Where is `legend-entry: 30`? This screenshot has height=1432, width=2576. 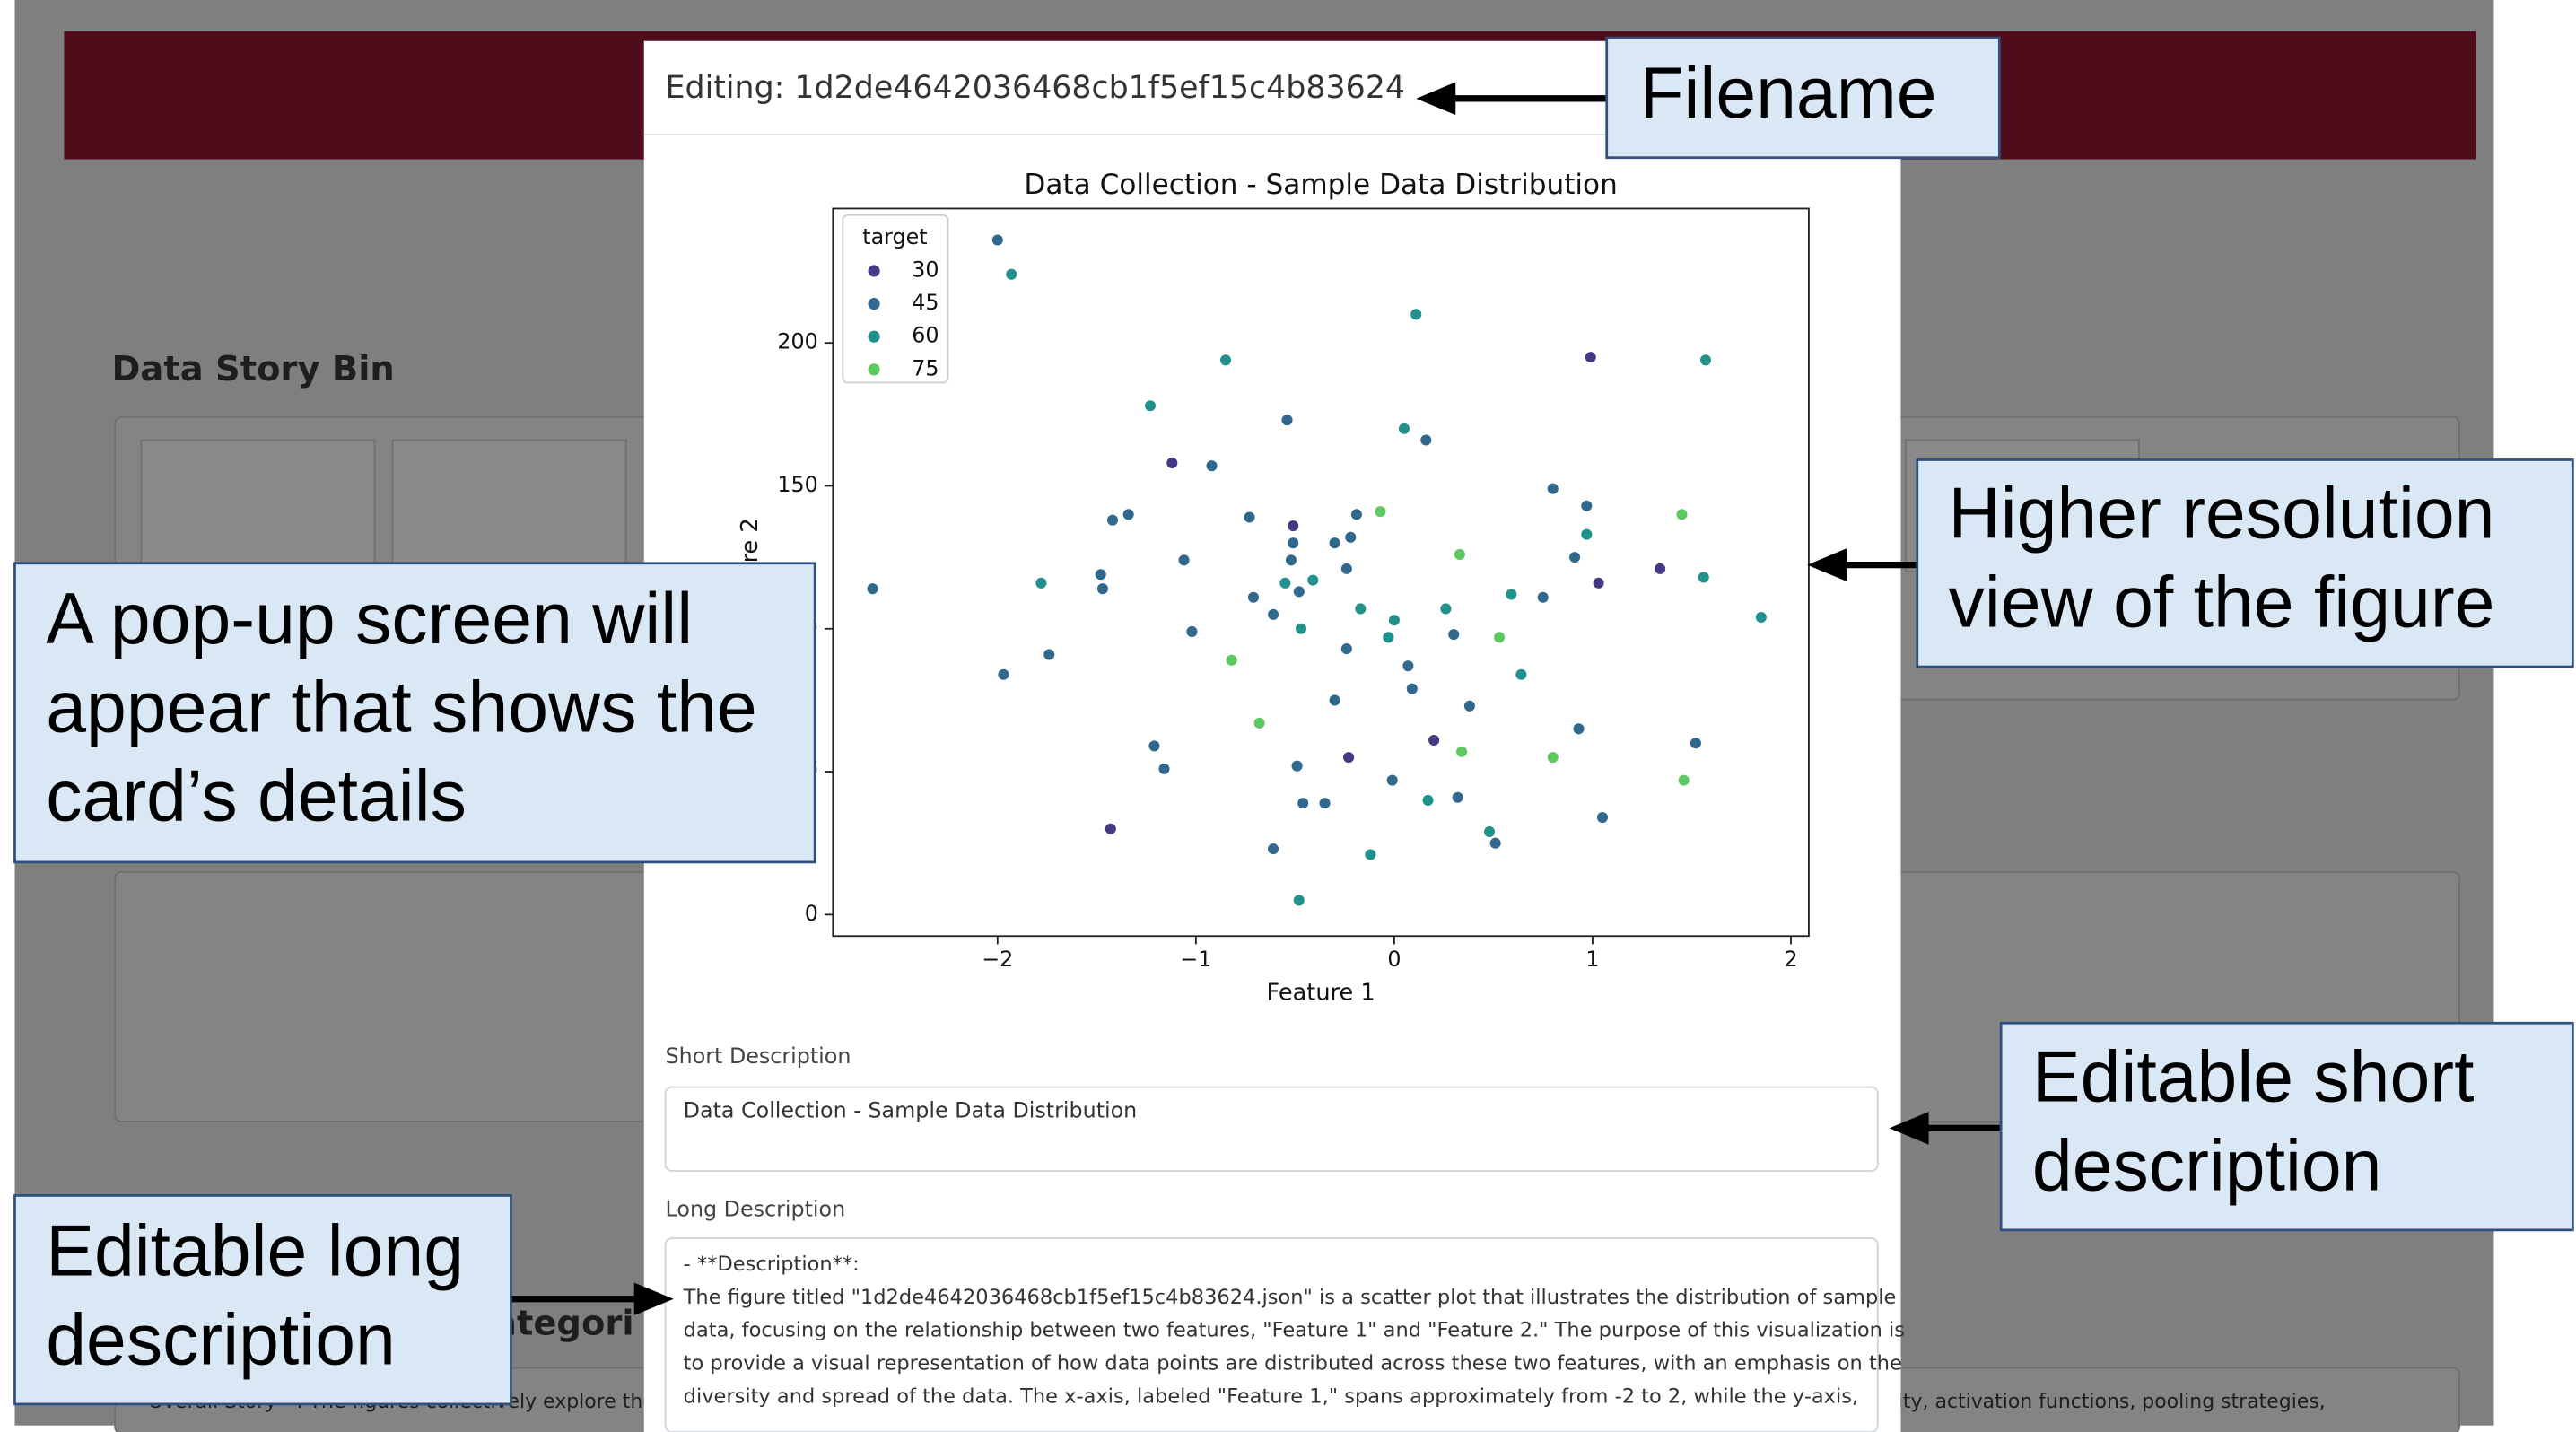
legend-entry: 30 is located at coordinates (926, 269).